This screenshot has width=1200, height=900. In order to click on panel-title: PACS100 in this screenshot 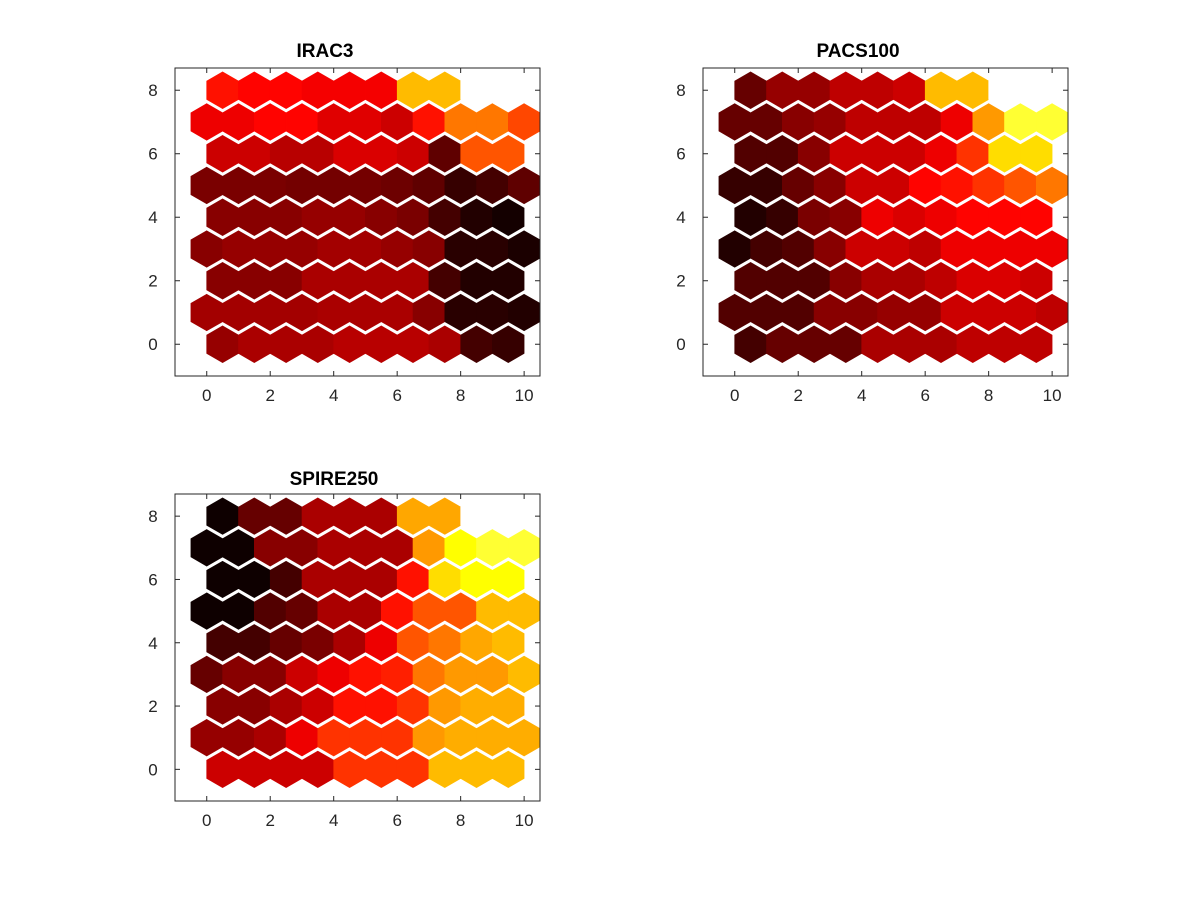, I will do `click(857, 51)`.